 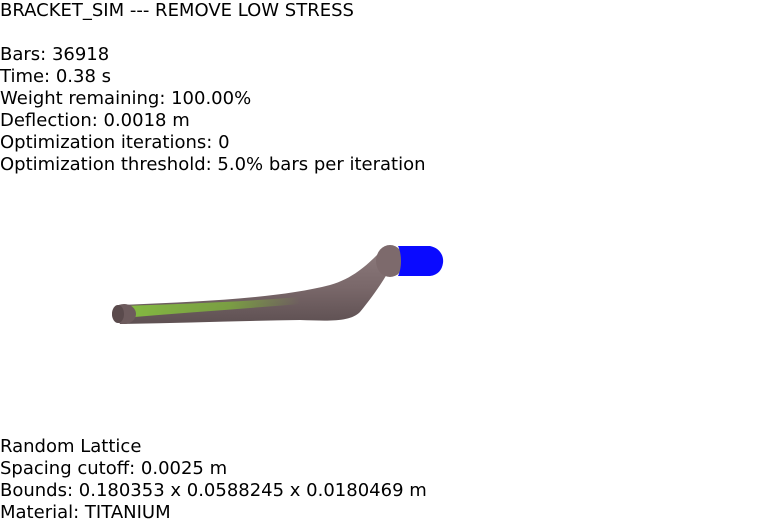 What do you see at coordinates (71, 446) in the screenshot?
I see `lattice-type: Random Lattice` at bounding box center [71, 446].